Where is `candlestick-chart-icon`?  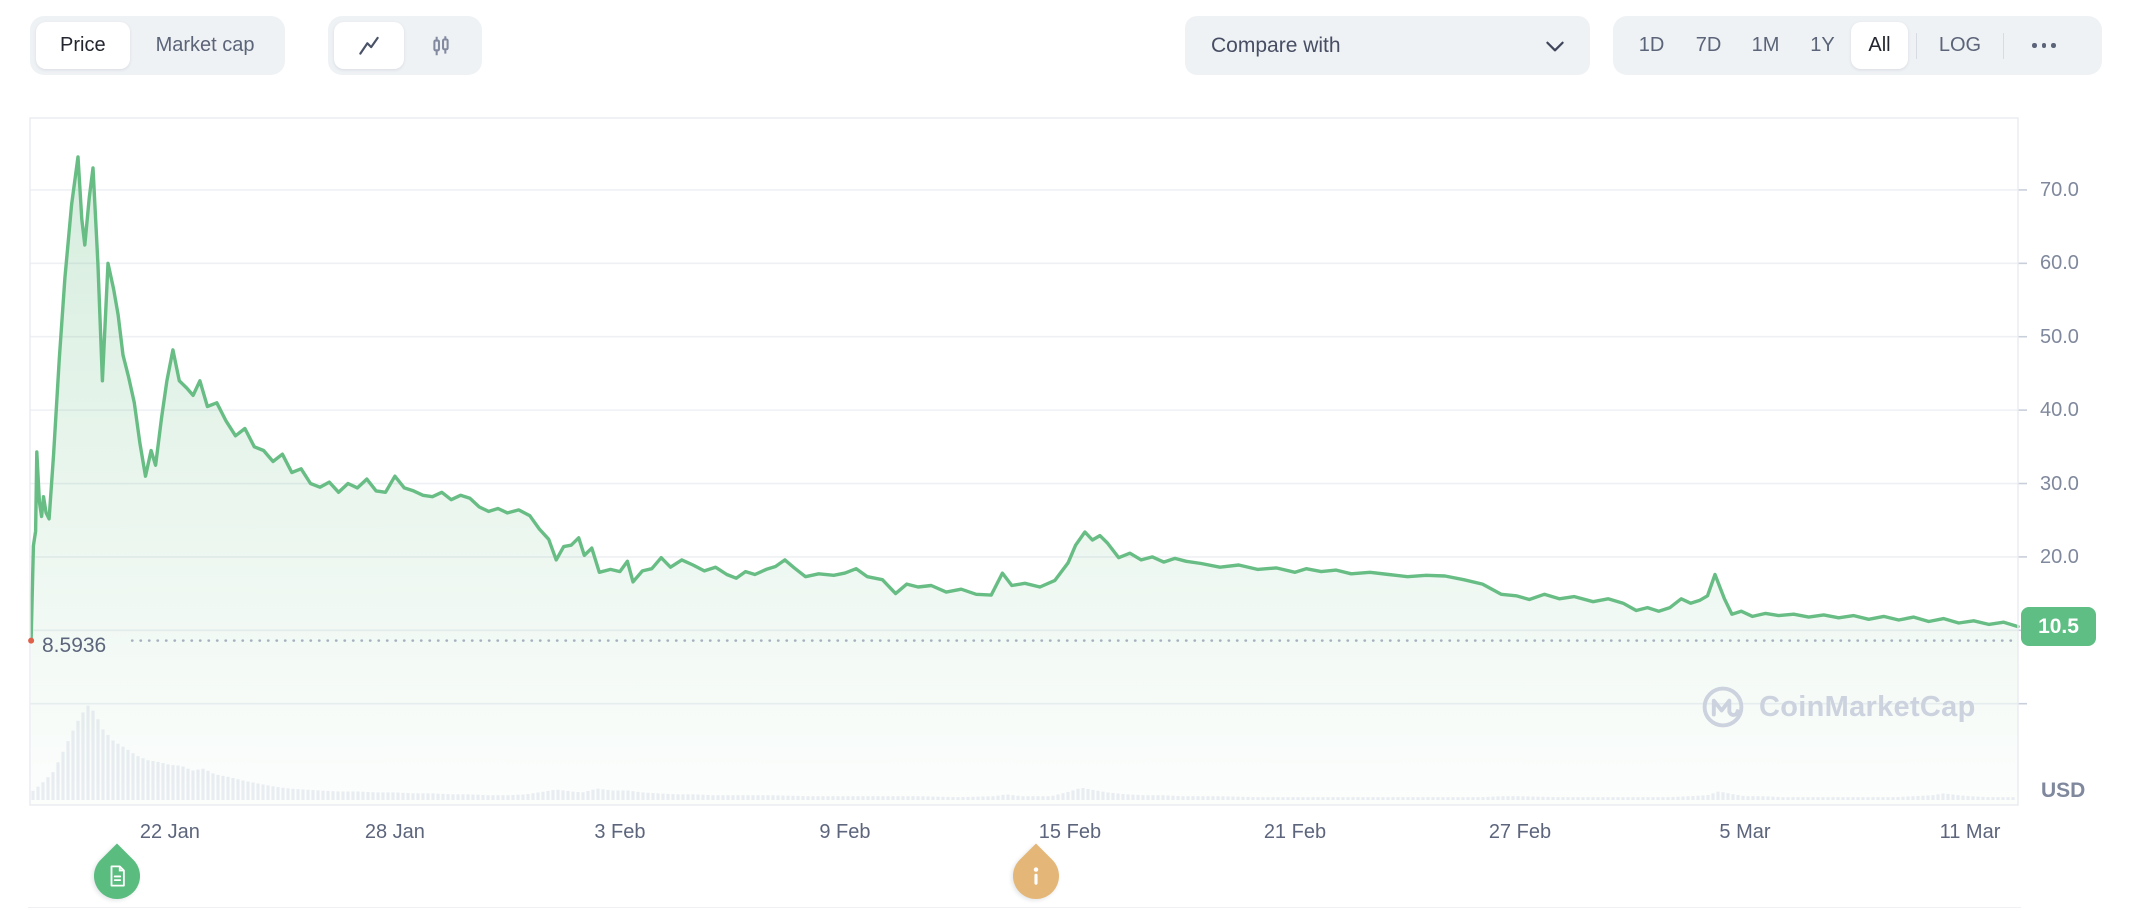
candlestick-chart-icon is located at coordinates (441, 46).